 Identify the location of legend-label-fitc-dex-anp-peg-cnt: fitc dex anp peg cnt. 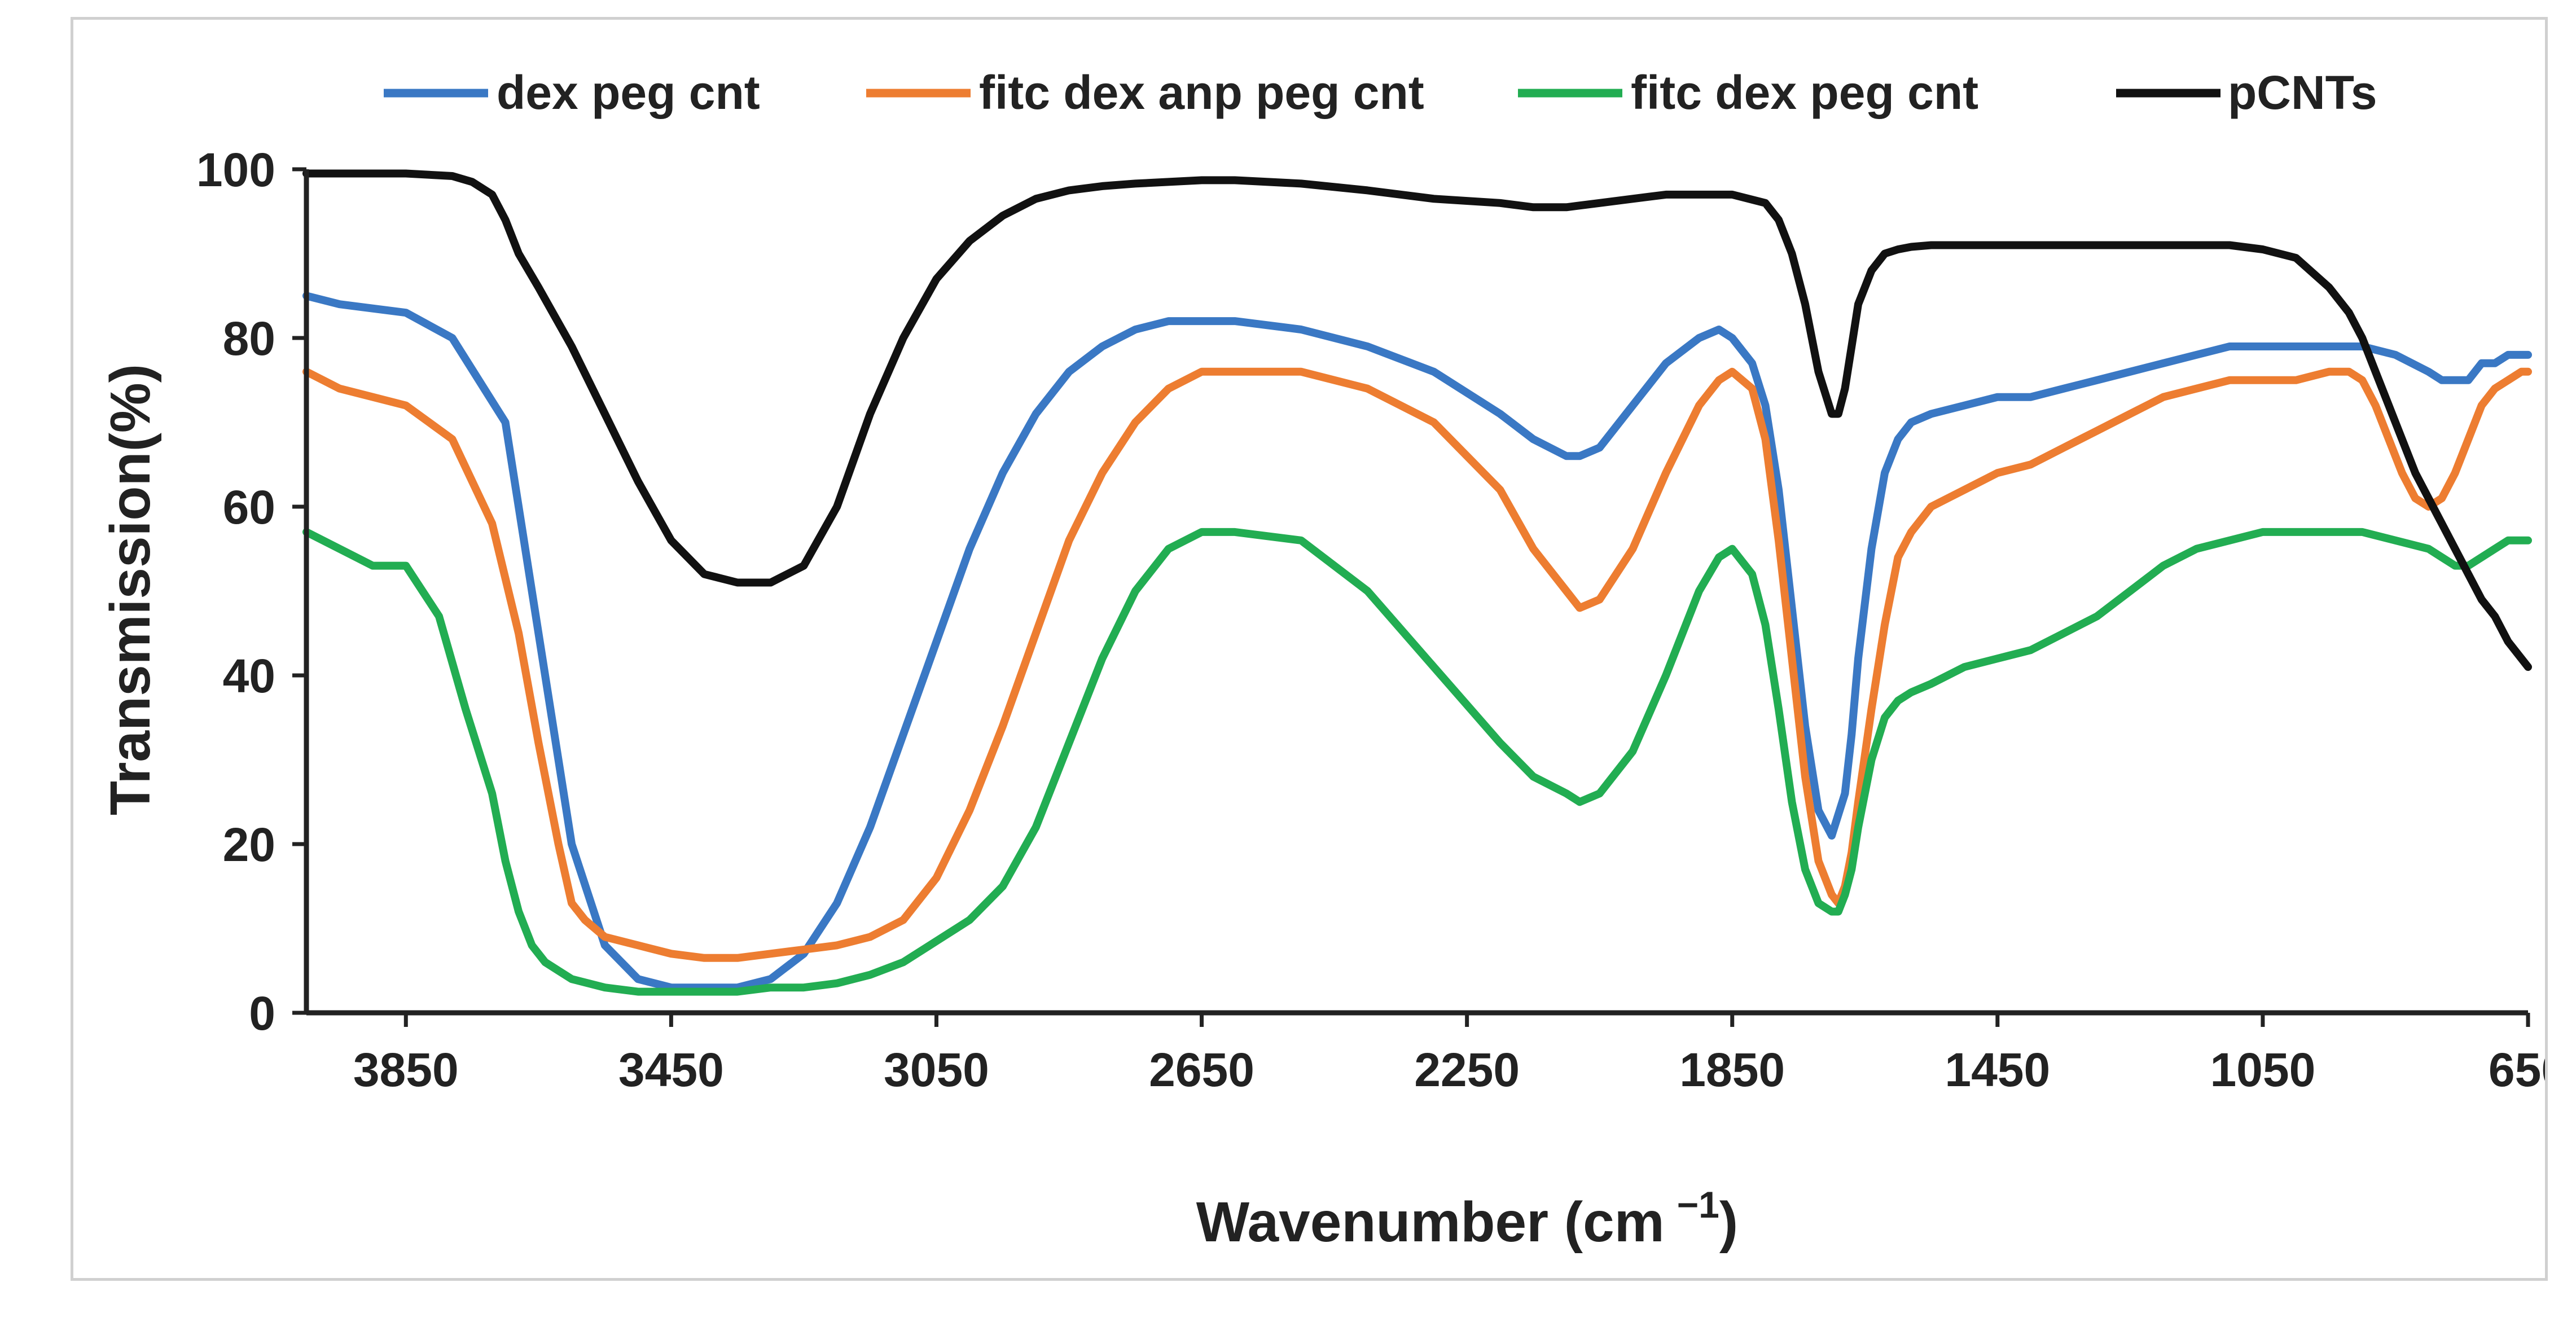
(1201, 92).